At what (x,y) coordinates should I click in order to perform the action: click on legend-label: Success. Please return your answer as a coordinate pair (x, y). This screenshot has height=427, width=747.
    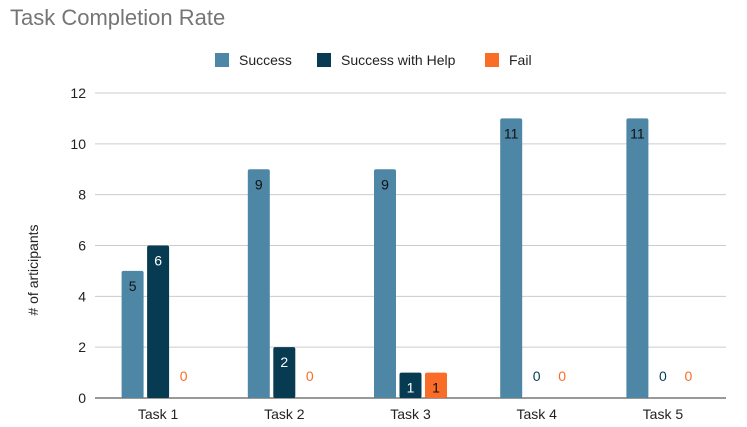
    Looking at the image, I should click on (265, 60).